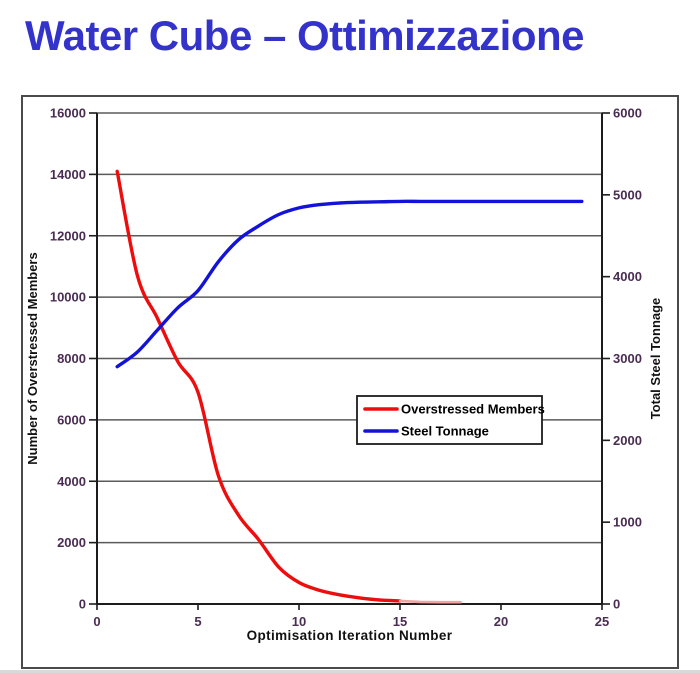 This screenshot has width=700, height=673. Describe the element at coordinates (350, 635) in the screenshot. I see `svg-text: Optimisation Iteration Number` at that location.